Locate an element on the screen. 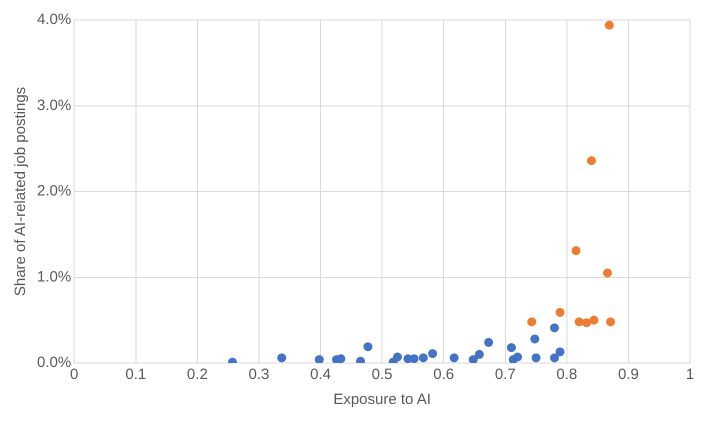  x-tick-label: 0.9 is located at coordinates (628, 375).